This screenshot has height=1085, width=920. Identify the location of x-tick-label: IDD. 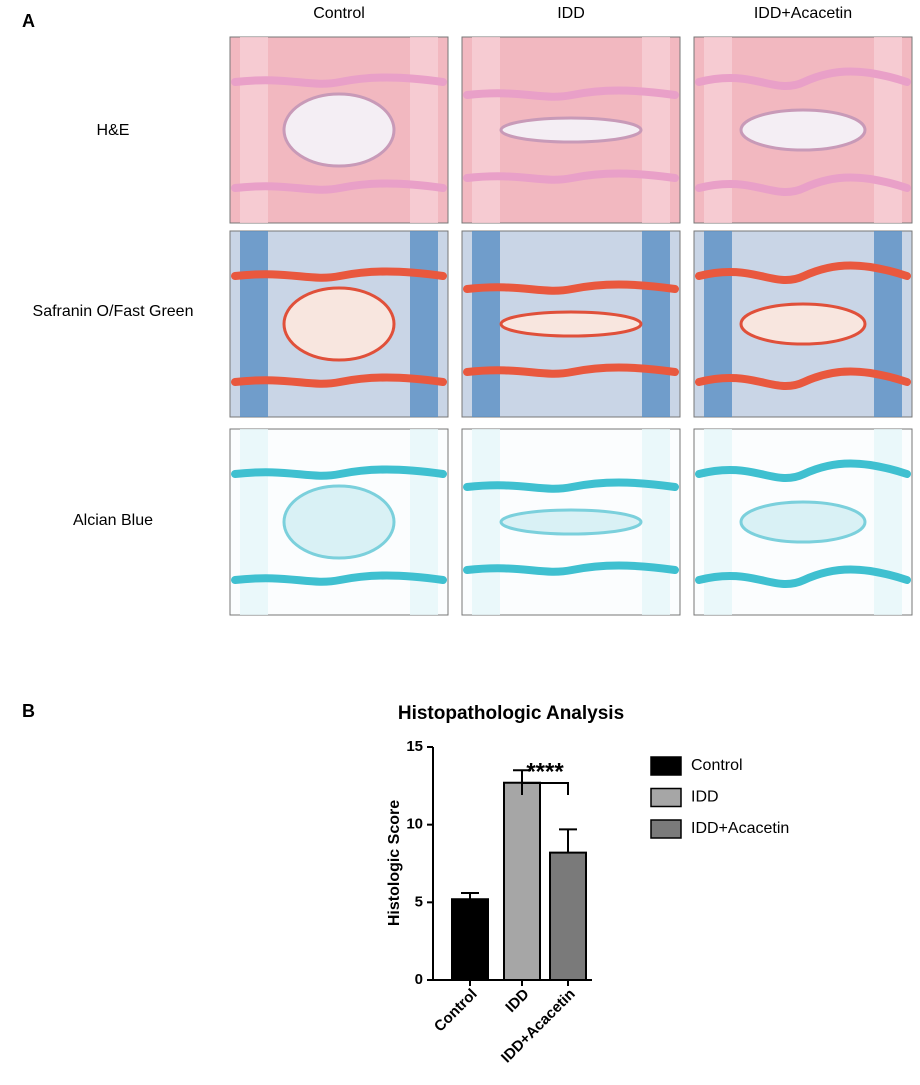
(517, 1001).